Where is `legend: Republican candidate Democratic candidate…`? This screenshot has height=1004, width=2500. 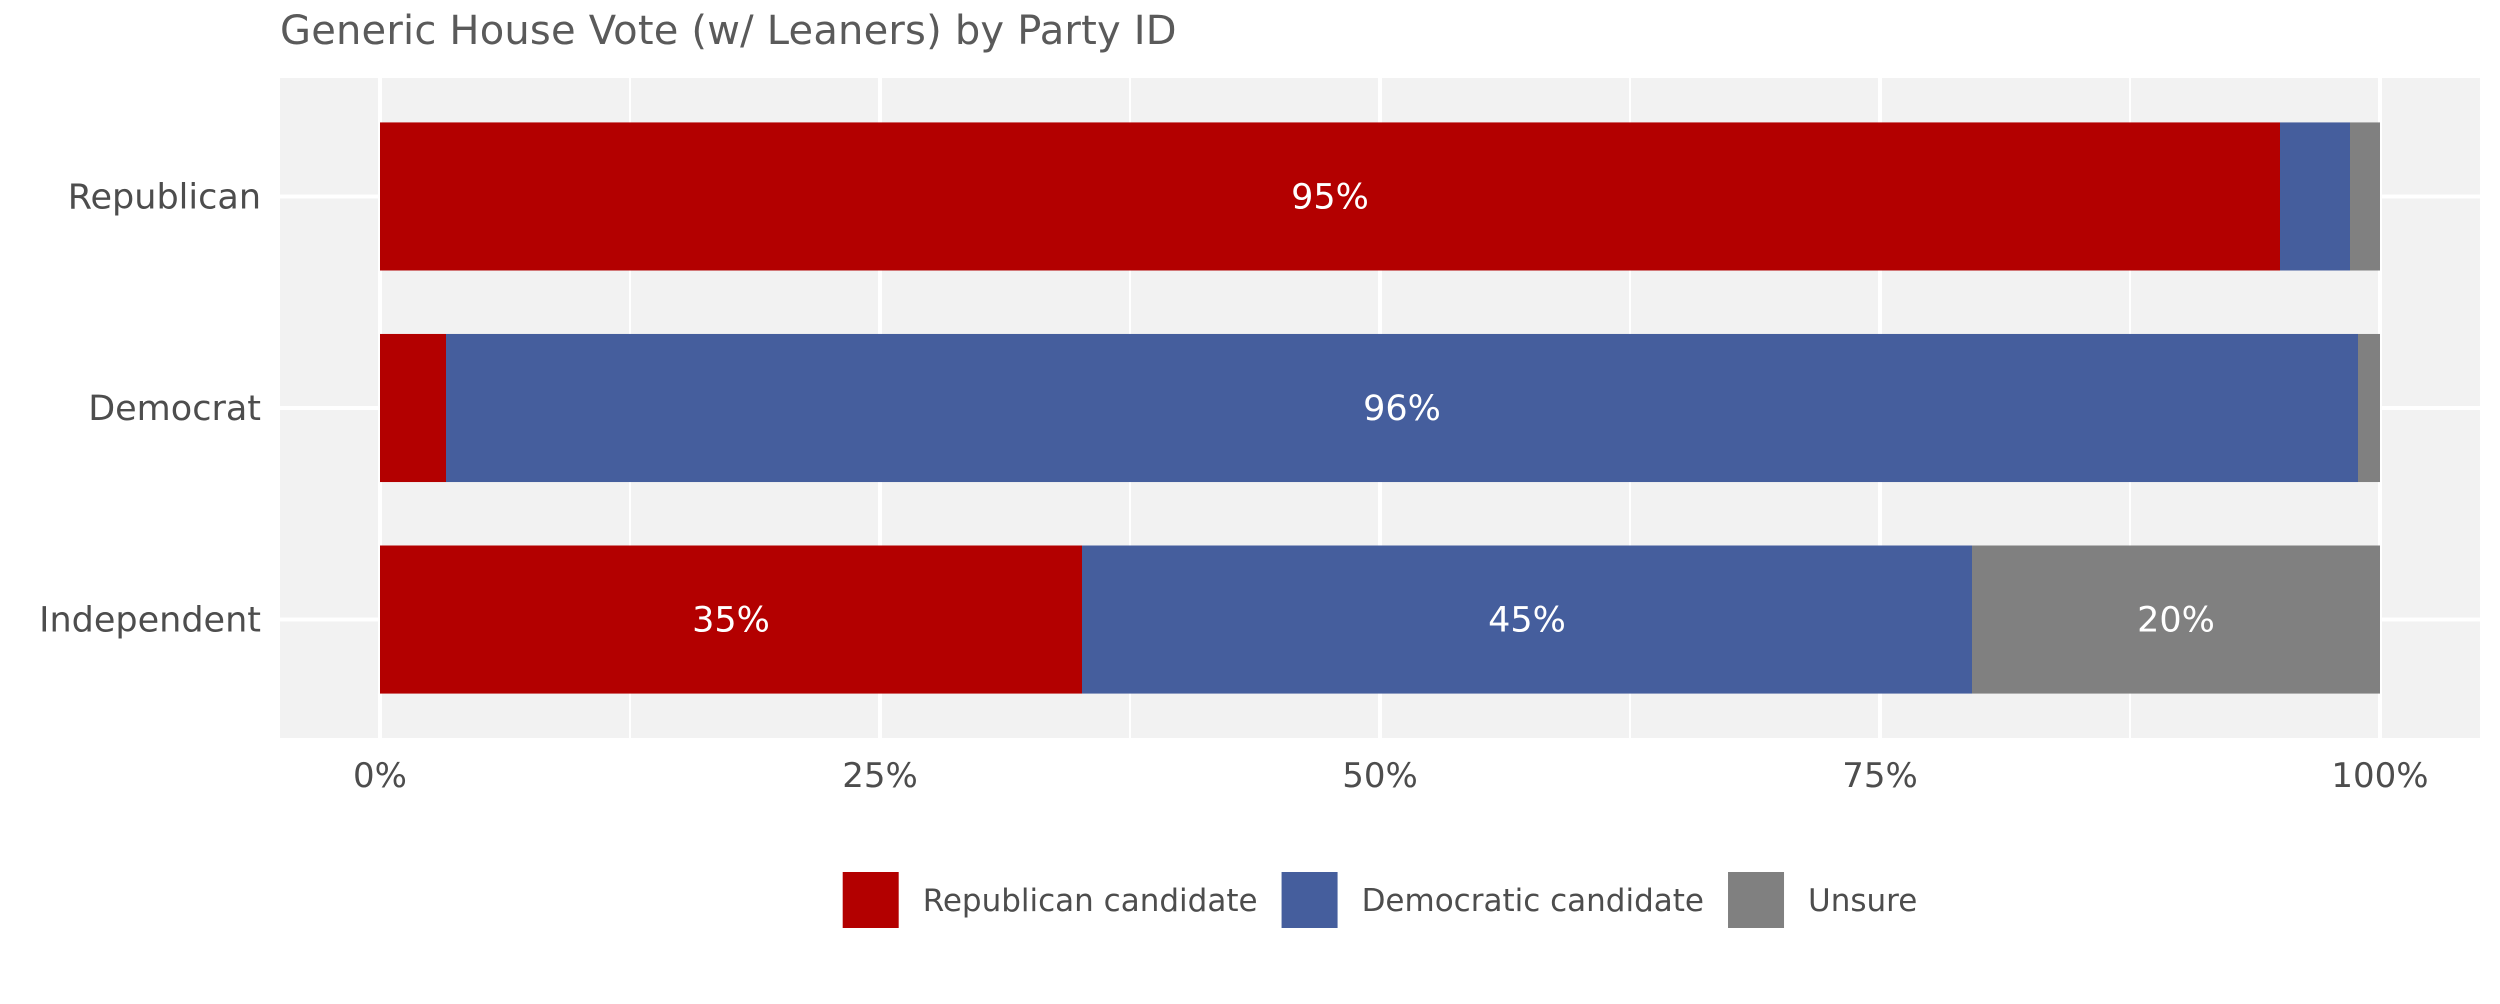 legend: Republican candidate Democratic candidate… is located at coordinates (1379, 900).